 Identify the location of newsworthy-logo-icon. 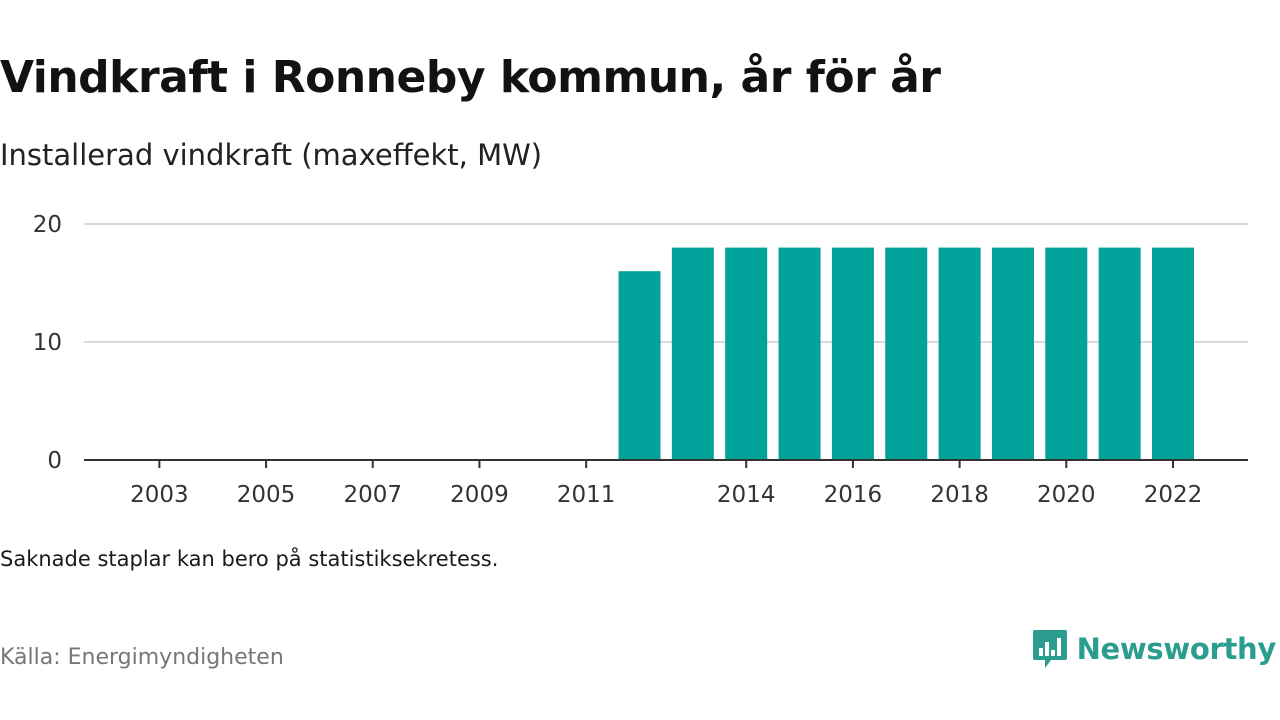
(1049, 649).